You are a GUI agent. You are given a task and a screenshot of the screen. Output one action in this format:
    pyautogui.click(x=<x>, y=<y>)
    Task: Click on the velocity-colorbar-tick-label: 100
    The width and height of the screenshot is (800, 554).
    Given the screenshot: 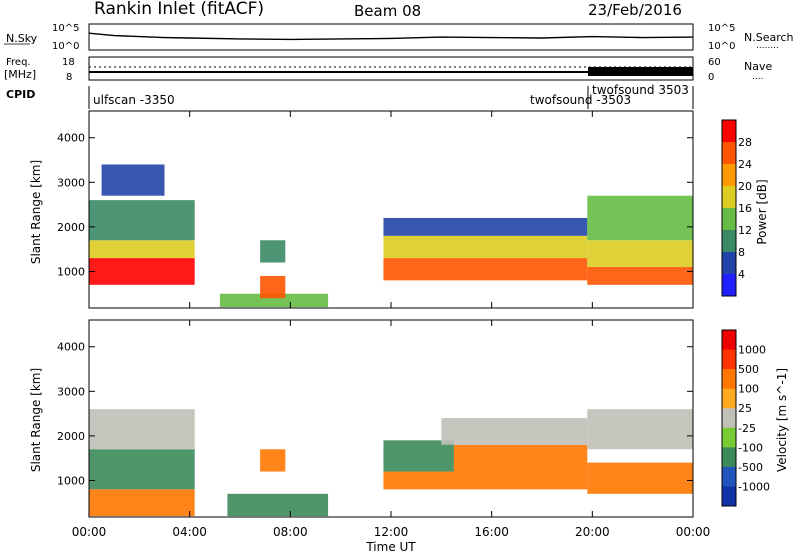 What is the action you would take?
    pyautogui.click(x=748, y=389)
    